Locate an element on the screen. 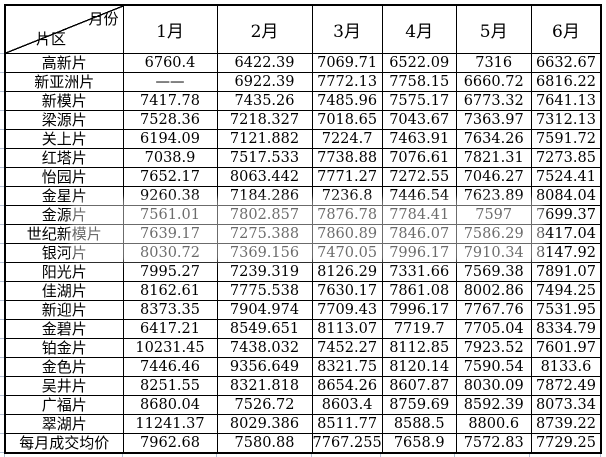 Image resolution: width=606 pixels, height=457 pixels. cell-value: 8147.92 is located at coordinates (566, 253).